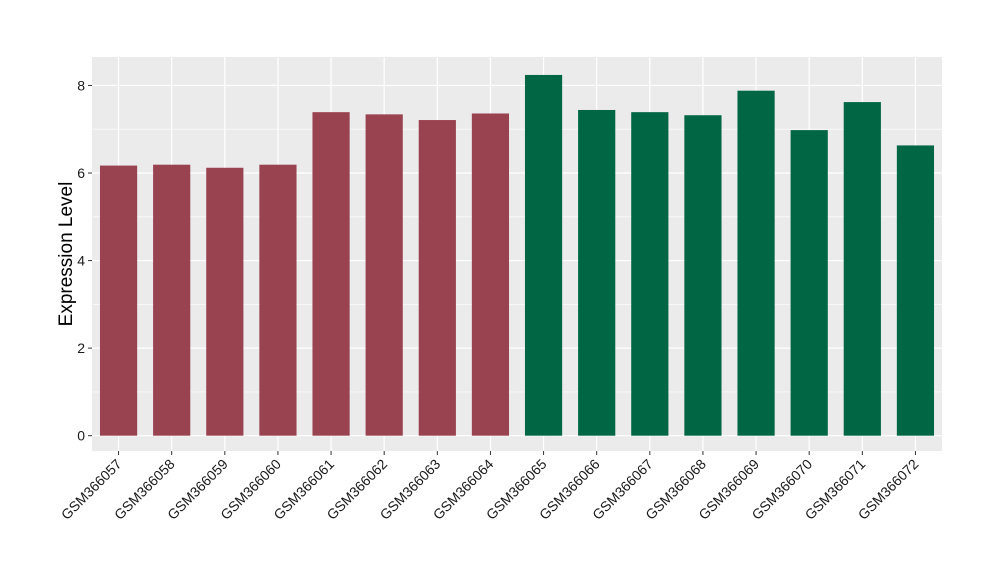  Describe the element at coordinates (225, 301) in the screenshot. I see `bar-GSM366059` at that location.